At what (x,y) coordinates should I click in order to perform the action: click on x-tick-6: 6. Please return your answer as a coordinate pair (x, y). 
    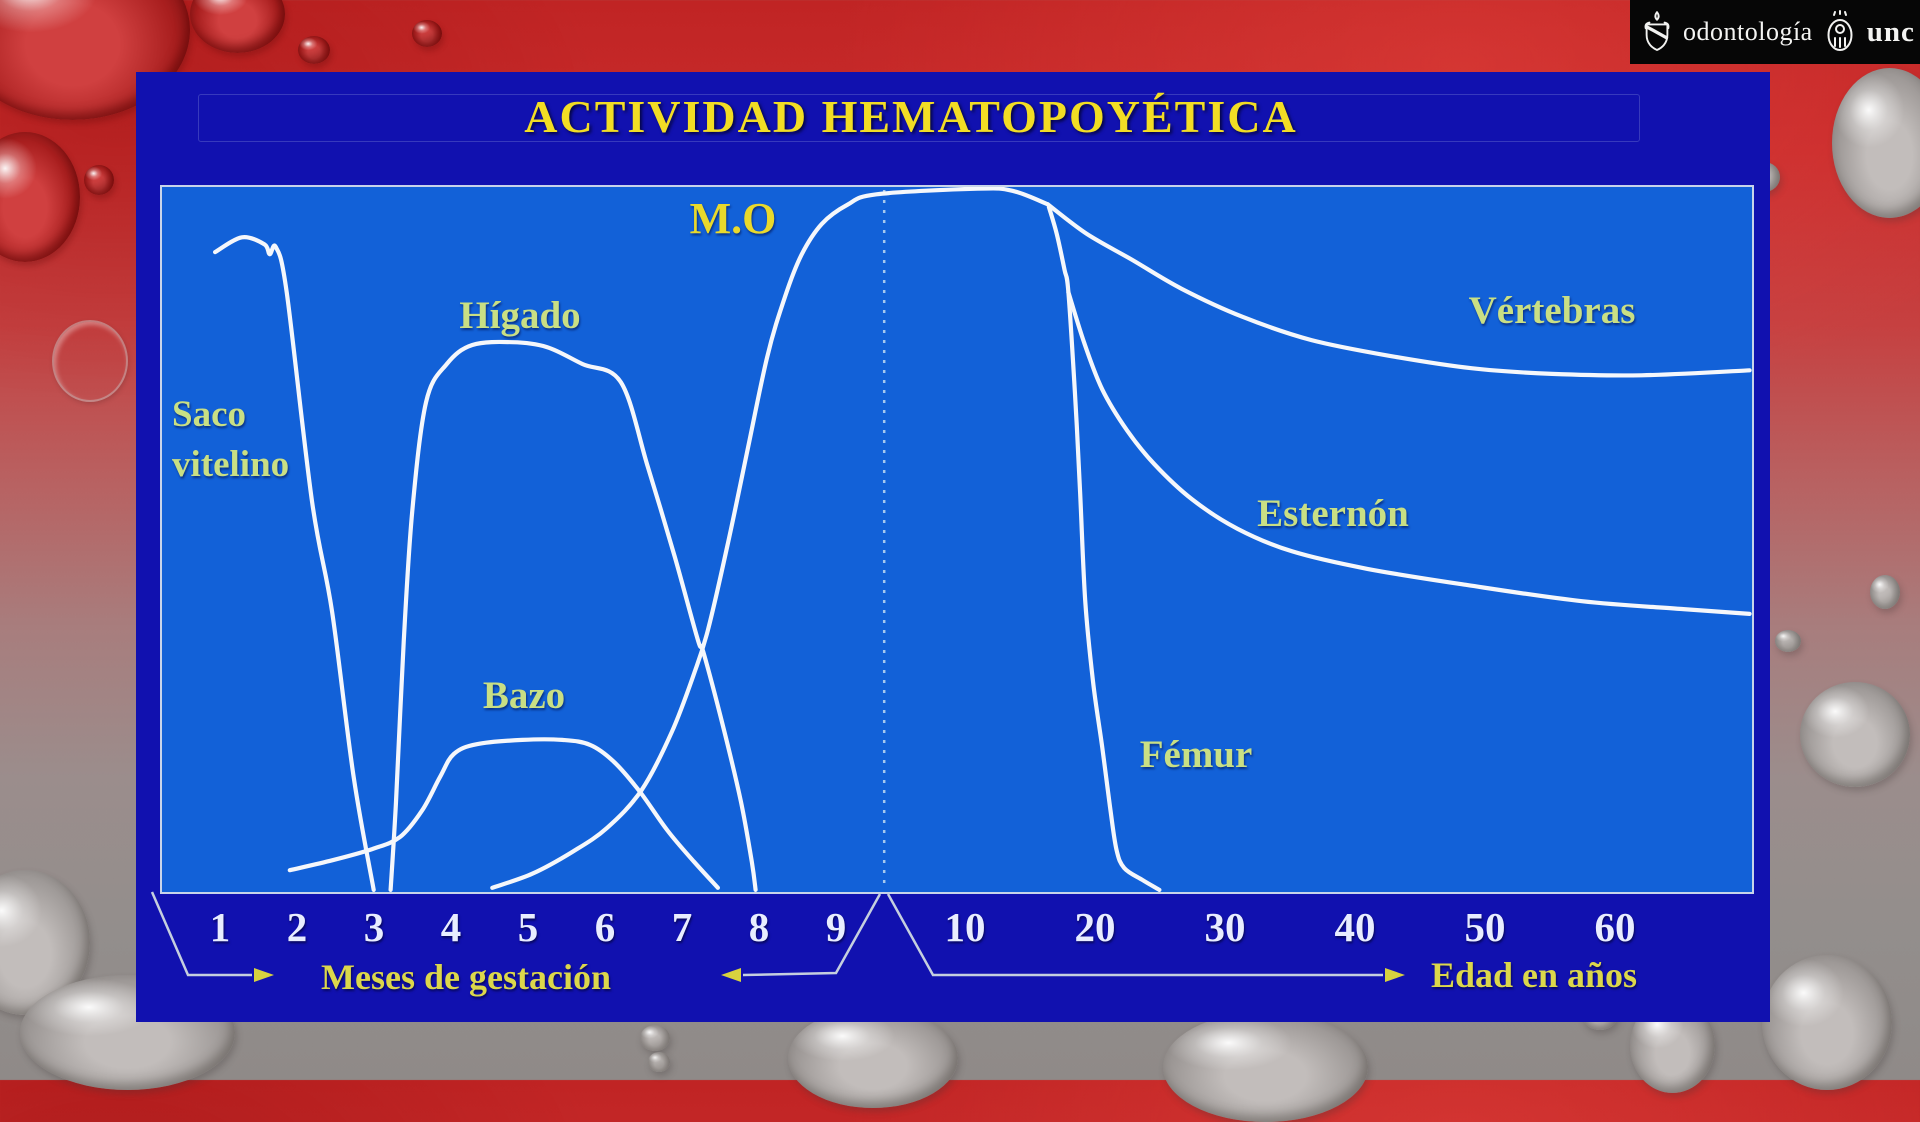
    Looking at the image, I should click on (605, 927).